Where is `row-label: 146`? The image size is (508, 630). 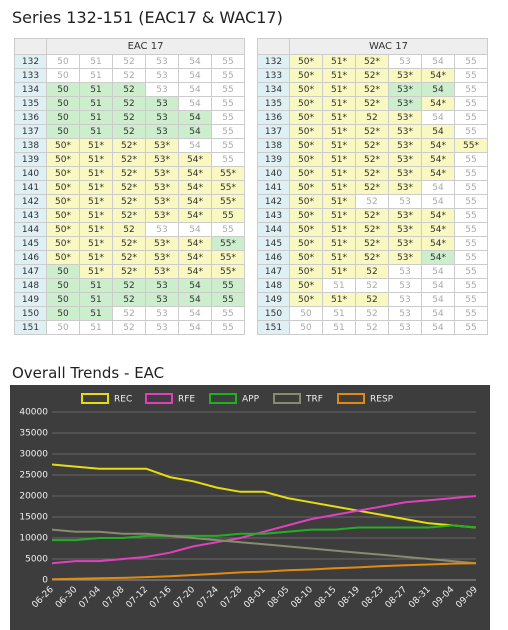
row-label: 146 is located at coordinates (273, 257).